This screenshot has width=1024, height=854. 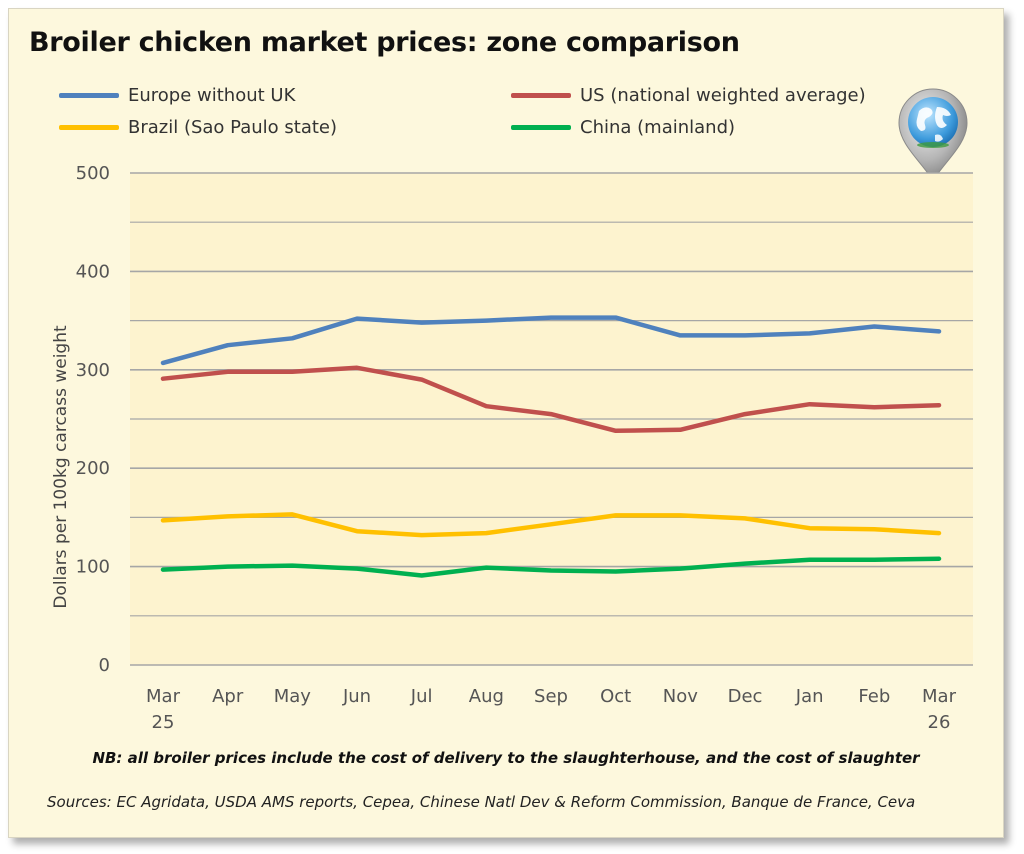 What do you see at coordinates (89, 95) in the screenshot?
I see `legend-swatch-europe` at bounding box center [89, 95].